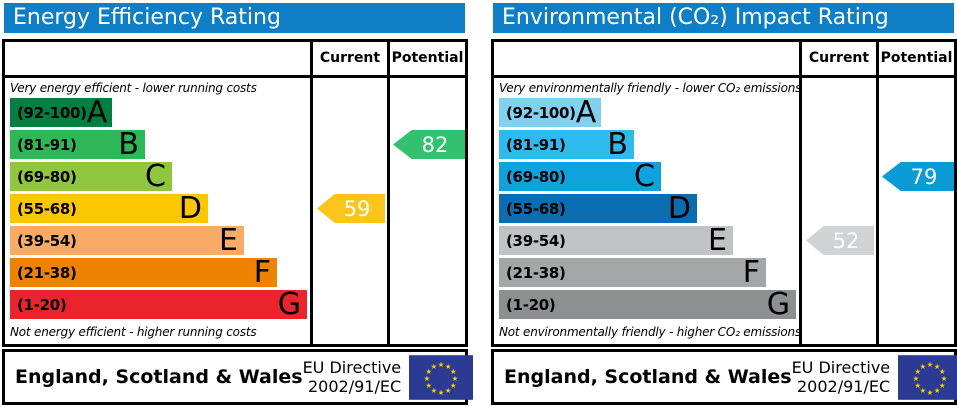 The height and width of the screenshot is (407, 957). I want to click on current-rating-arrow: 59, so click(351, 208).